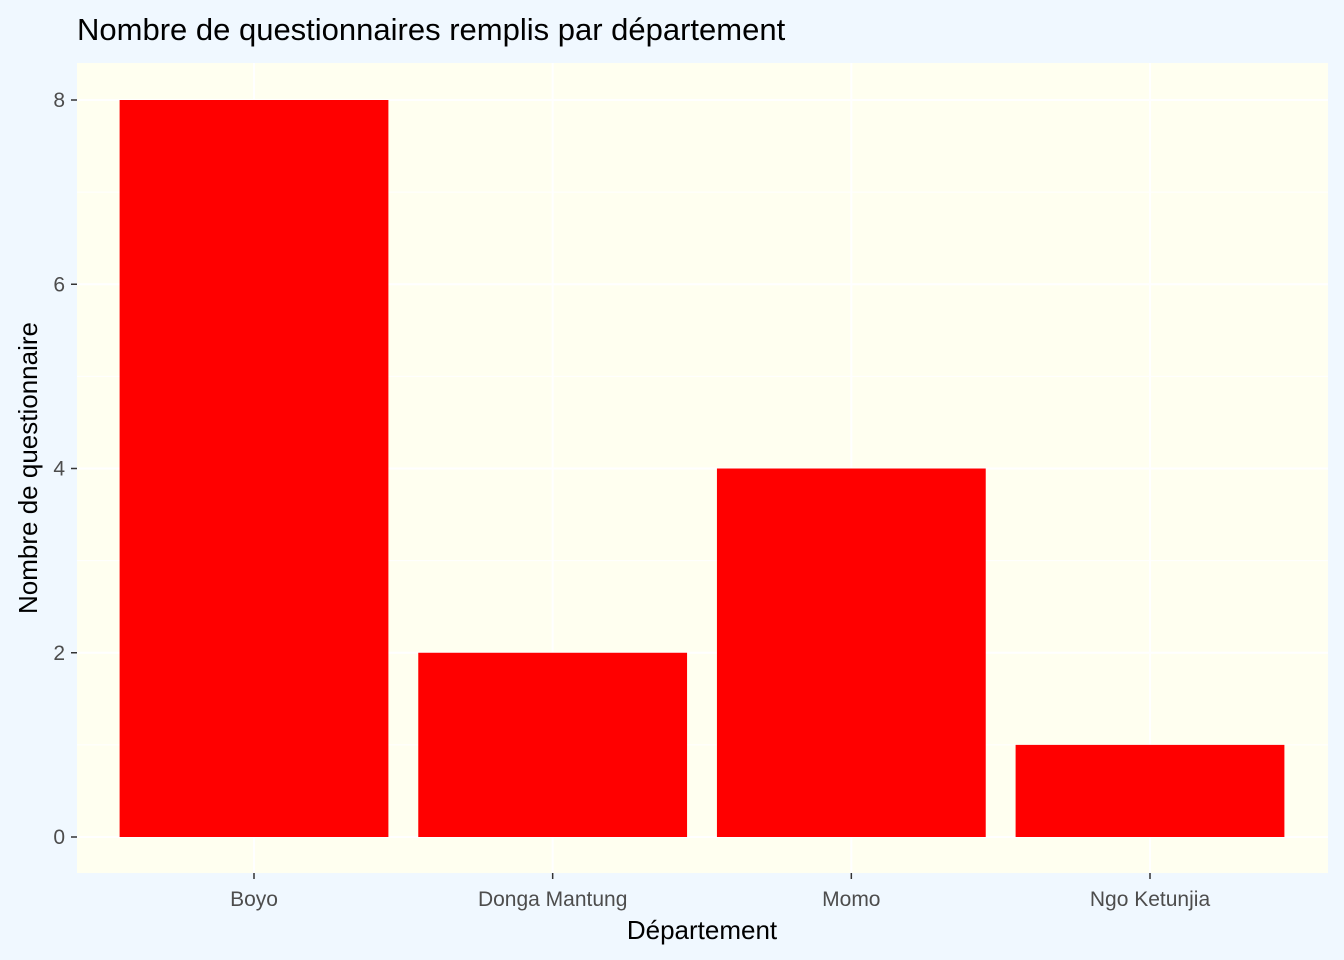 The image size is (1344, 960). What do you see at coordinates (553, 744) in the screenshot?
I see `bar-donga-mantung` at bounding box center [553, 744].